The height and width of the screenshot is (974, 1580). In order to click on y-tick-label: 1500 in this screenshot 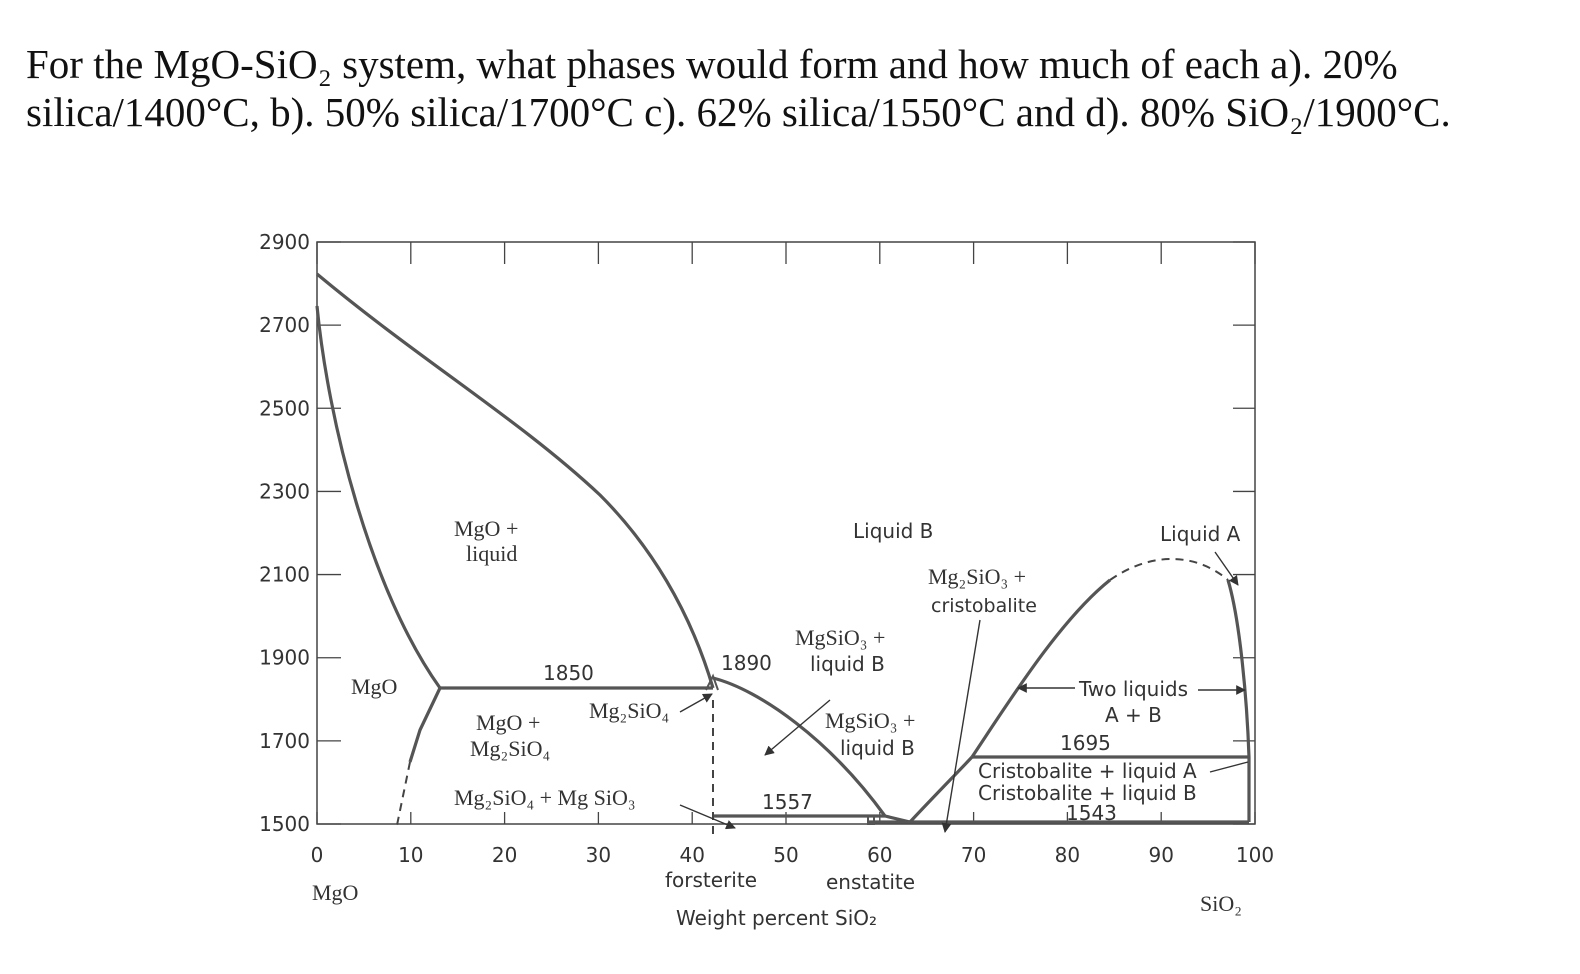, I will do `click(284, 824)`.